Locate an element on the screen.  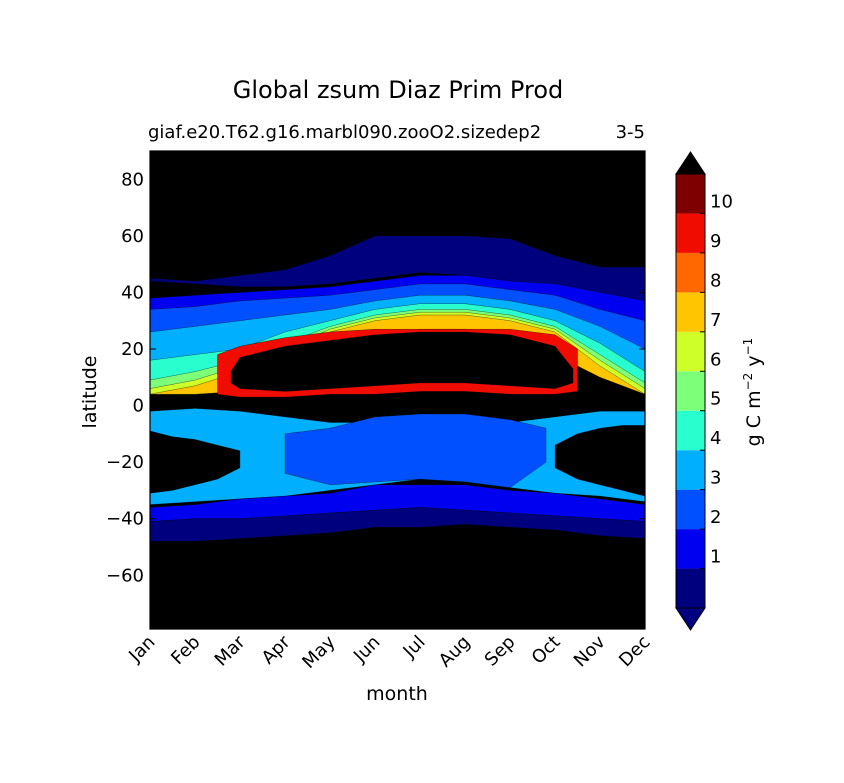
x-tick-label: Jan is located at coordinates (141, 649).